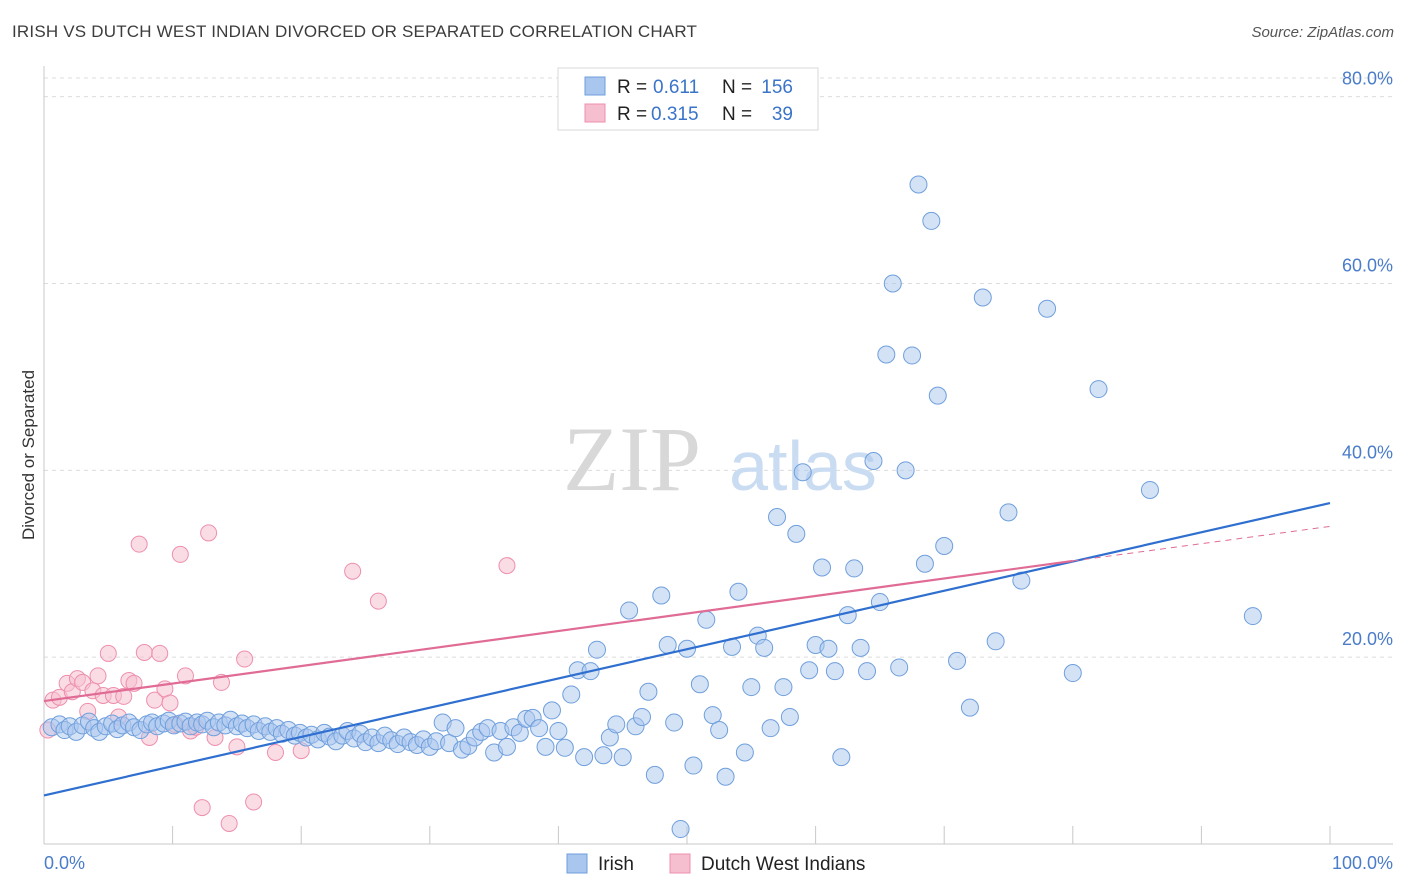 This screenshot has width=1406, height=892. Describe the element at coordinates (632, 459) in the screenshot. I see `watermark-zip: ZIP` at that location.